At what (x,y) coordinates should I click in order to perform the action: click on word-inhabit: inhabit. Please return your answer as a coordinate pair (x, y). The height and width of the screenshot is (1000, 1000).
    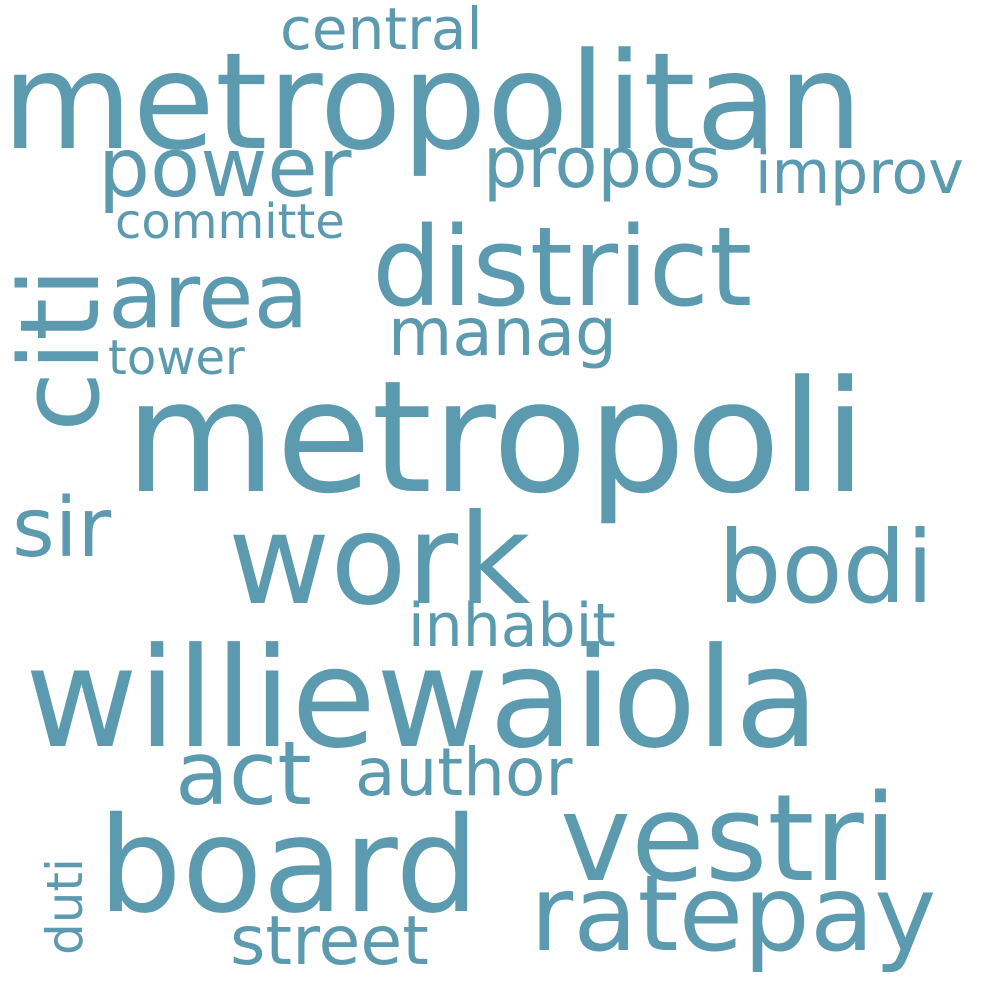
    Looking at the image, I should click on (512, 626).